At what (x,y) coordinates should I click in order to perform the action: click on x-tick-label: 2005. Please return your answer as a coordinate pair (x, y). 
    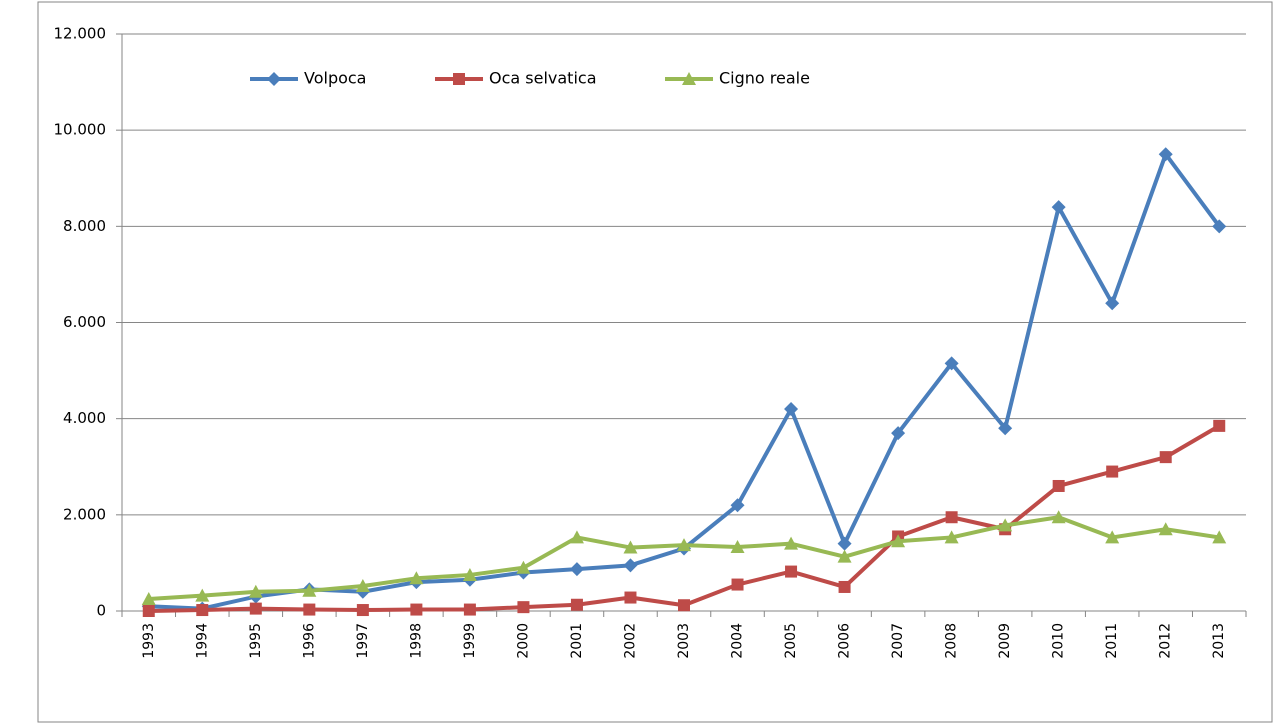
    Looking at the image, I should click on (791, 641).